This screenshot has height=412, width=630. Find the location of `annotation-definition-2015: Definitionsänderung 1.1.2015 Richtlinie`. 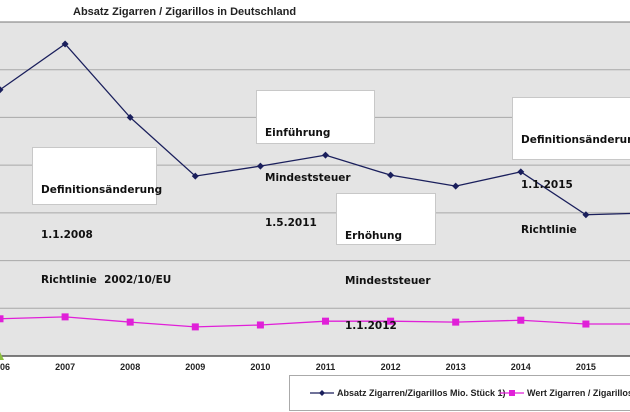

annotation-definition-2015: Definitionsänderung 1.1.2015 Richtlinie is located at coordinates (571, 166).